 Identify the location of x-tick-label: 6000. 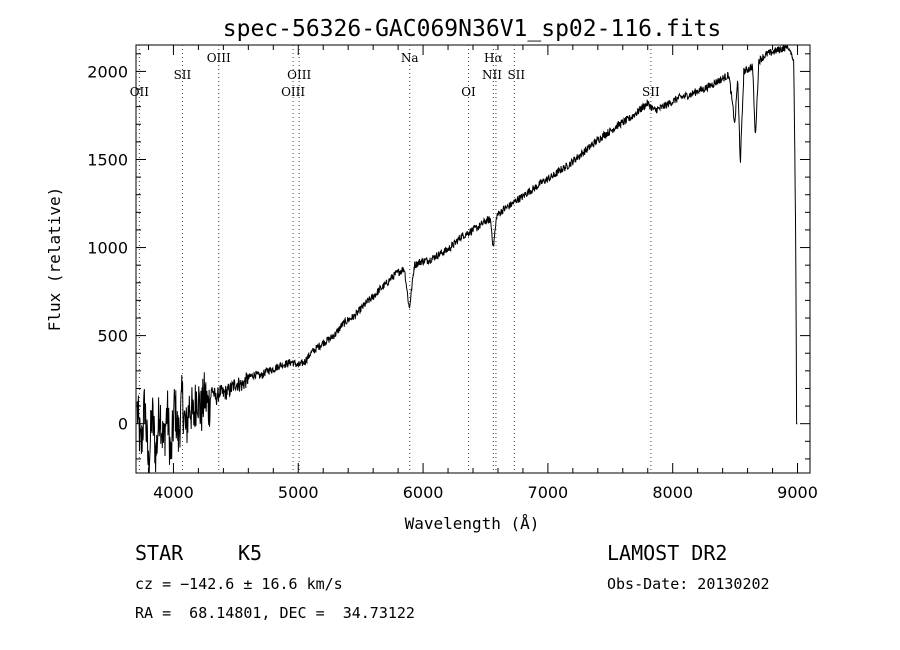
(423, 492).